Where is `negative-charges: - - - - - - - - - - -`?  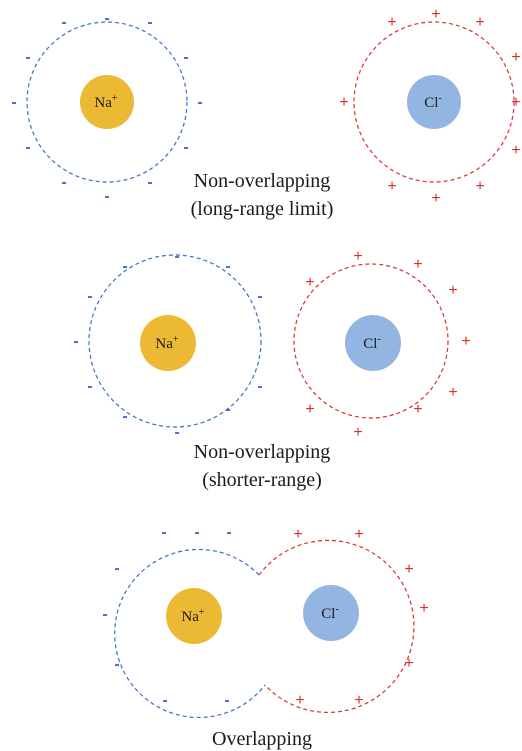
negative-charges: - - - - - - - - - - - is located at coordinates (167, 344).